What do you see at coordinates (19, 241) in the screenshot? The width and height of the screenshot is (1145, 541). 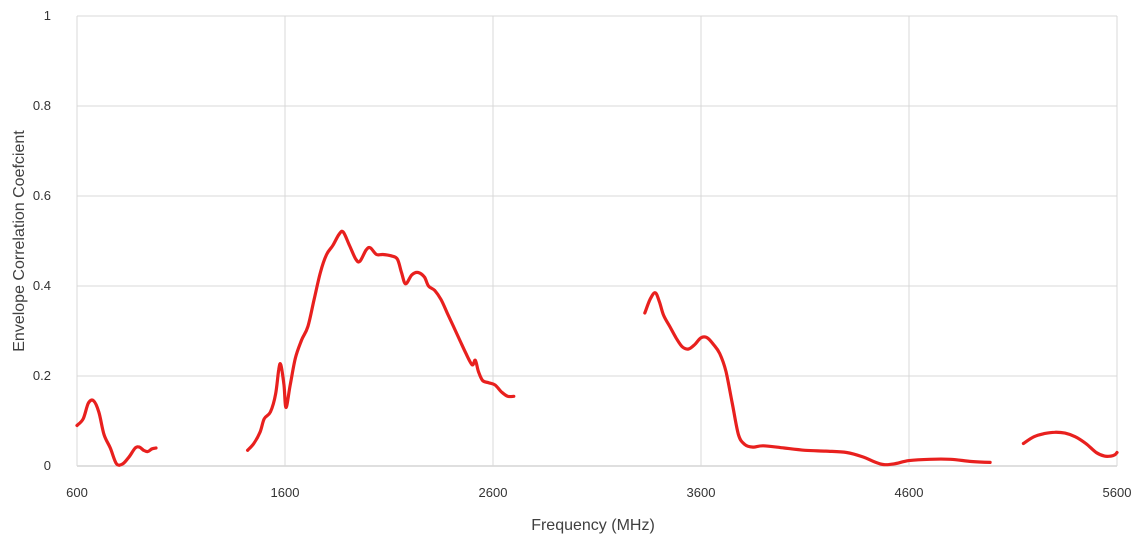 I see `y-axis-title: Envelope Correlation Coefcient` at bounding box center [19, 241].